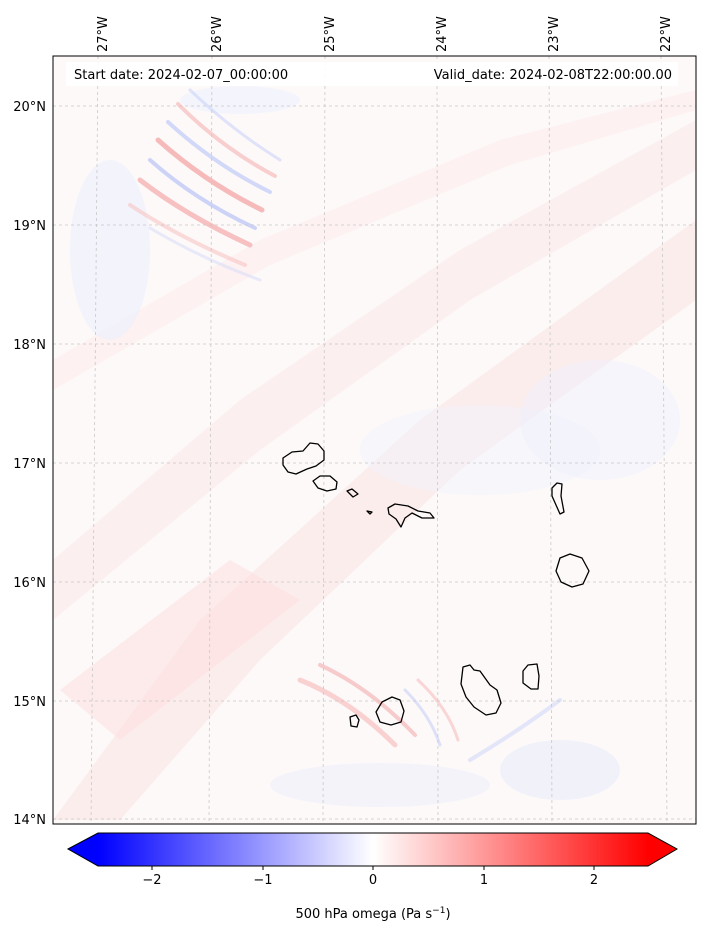 This screenshot has width=703, height=936. I want to click on island-santo-antao, so click(303, 458).